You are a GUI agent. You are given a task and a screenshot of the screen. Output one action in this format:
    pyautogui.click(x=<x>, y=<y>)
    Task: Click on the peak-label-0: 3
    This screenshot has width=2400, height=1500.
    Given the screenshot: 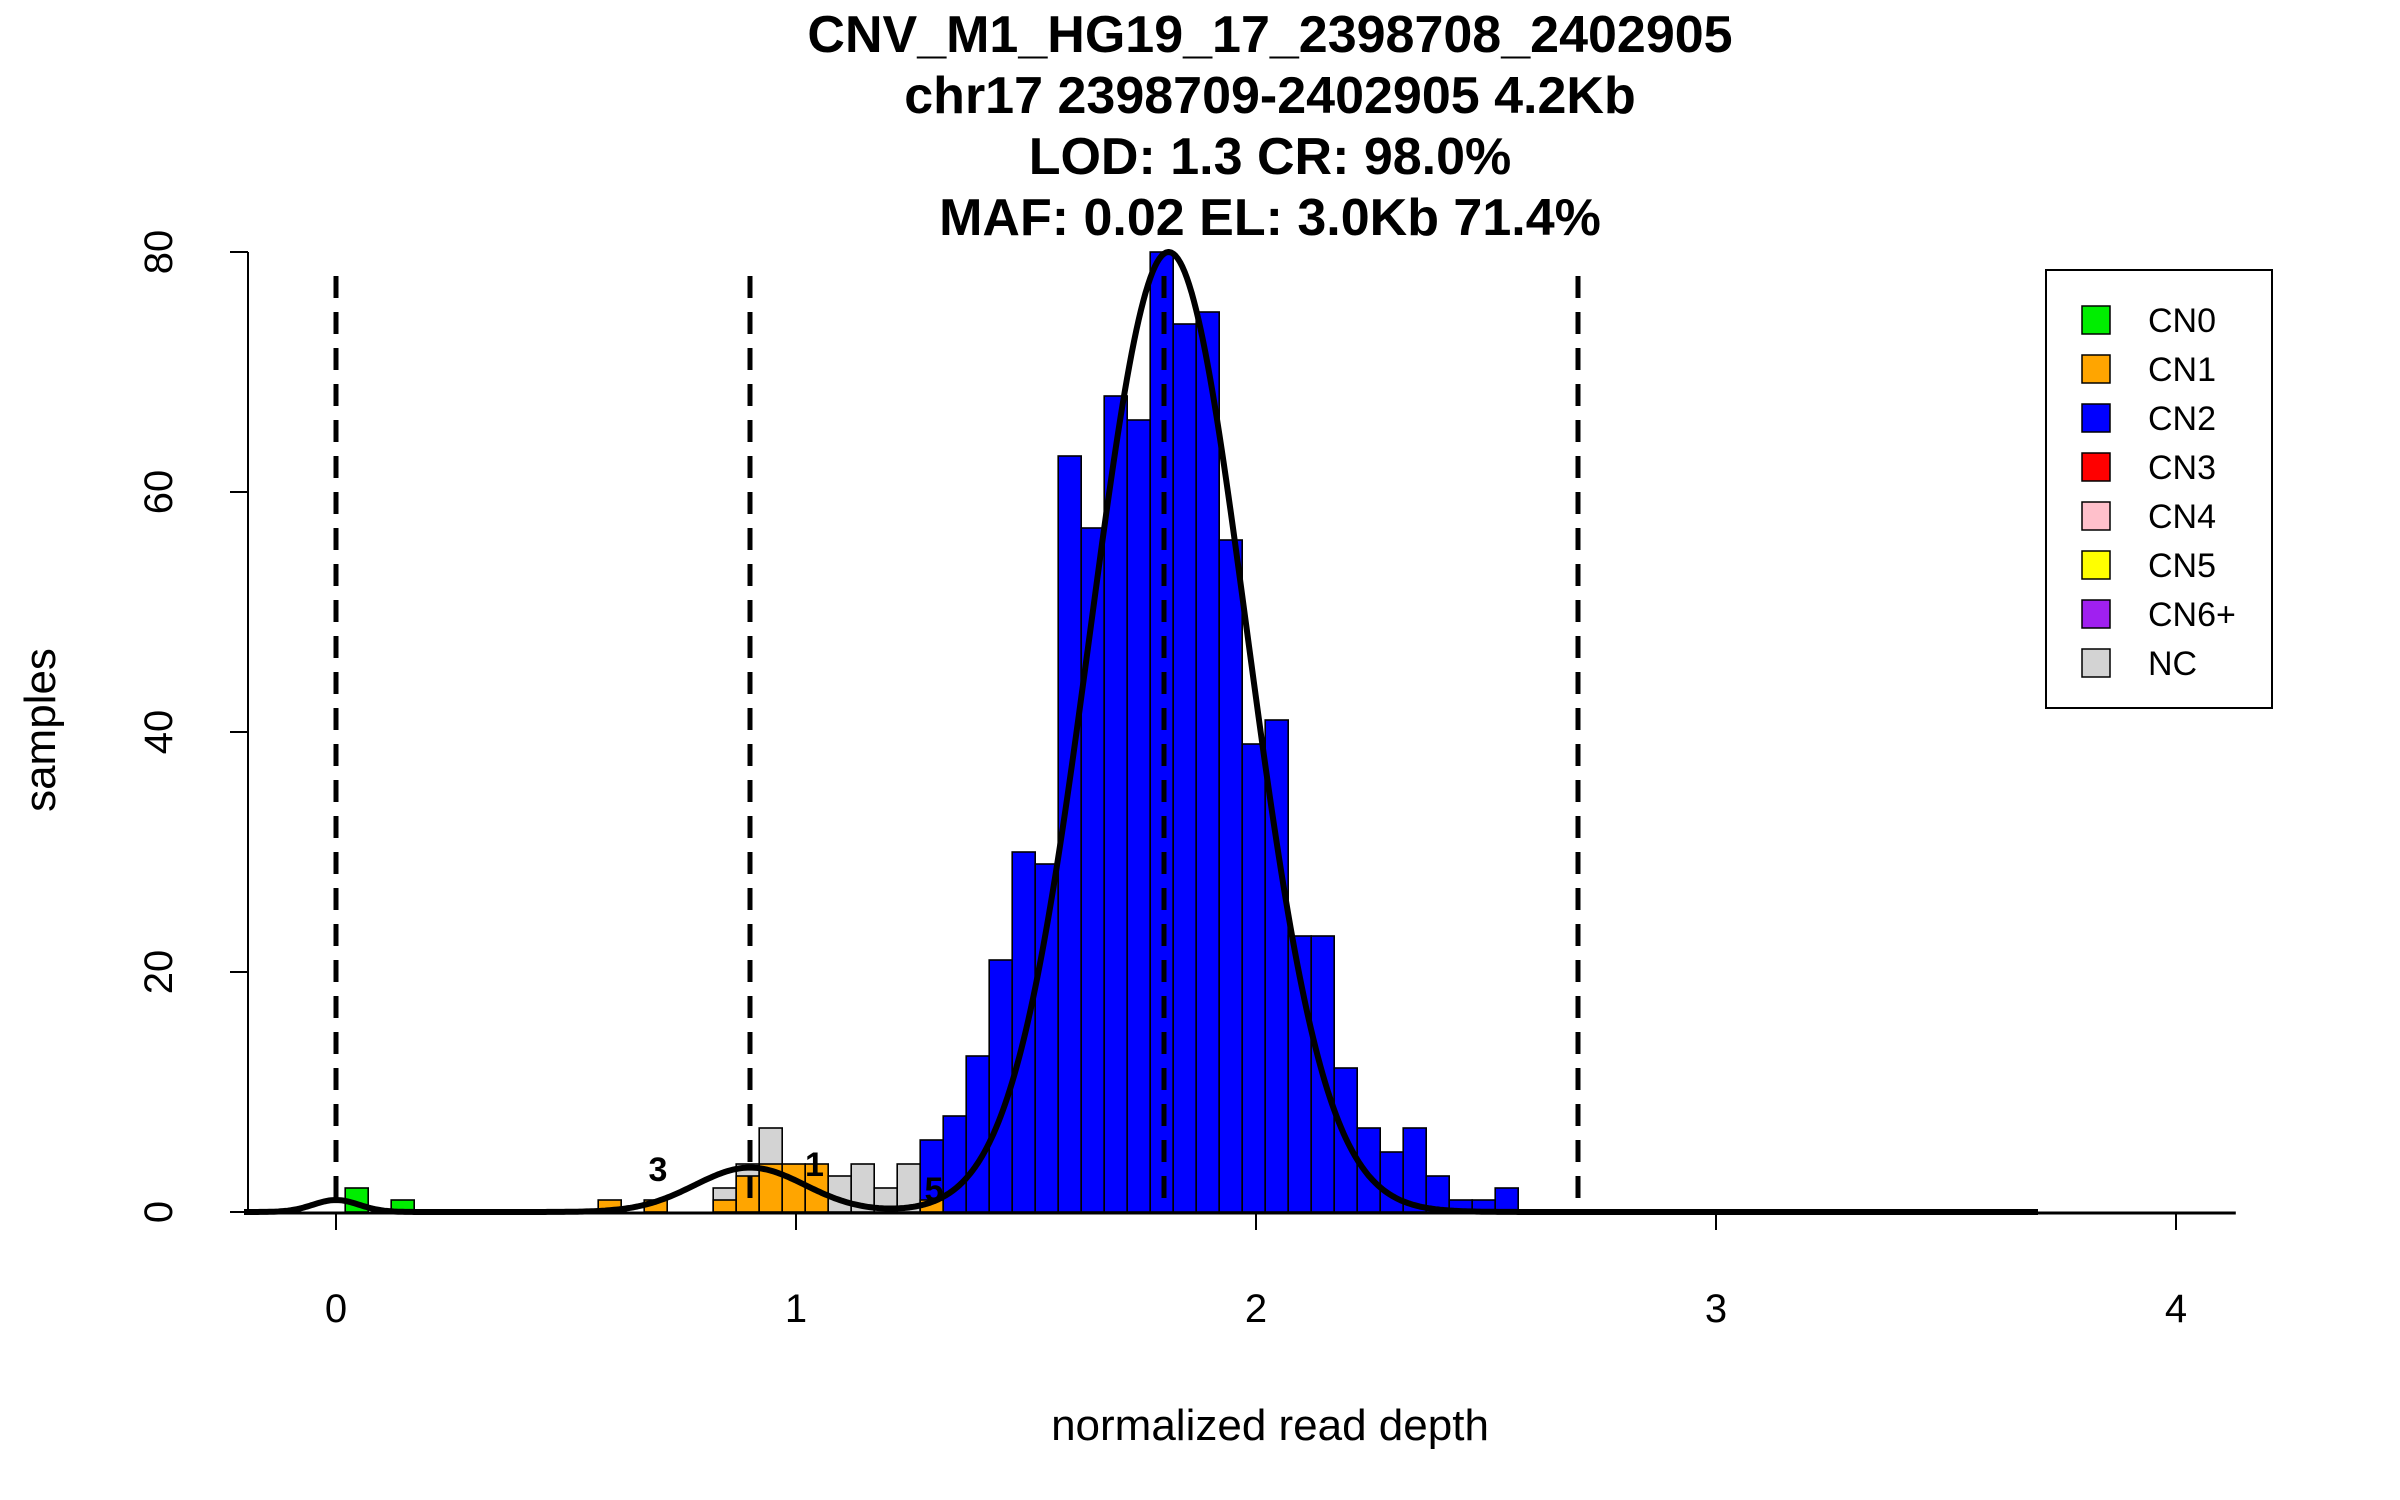 What is the action you would take?
    pyautogui.click(x=658, y=1170)
    